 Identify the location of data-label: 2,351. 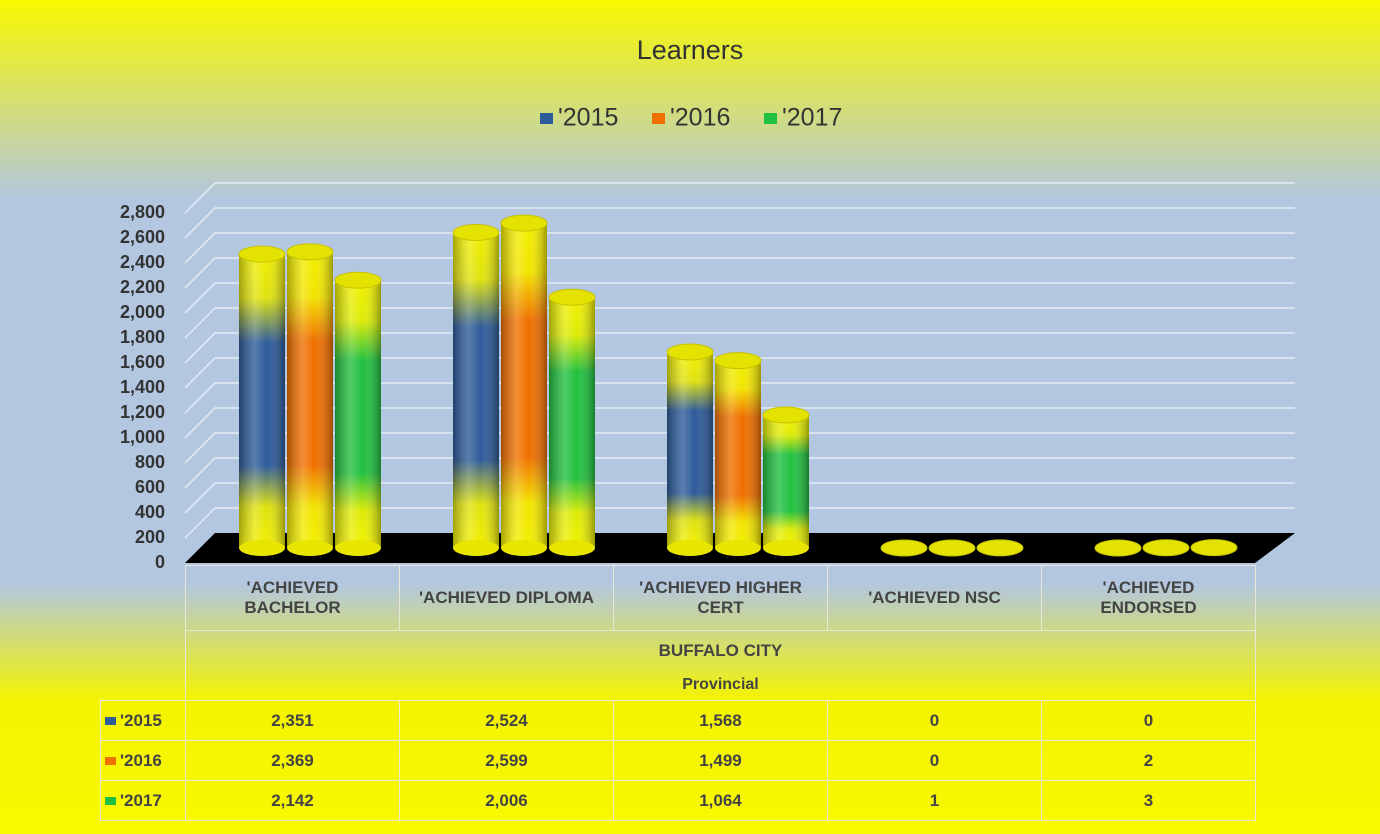
(292, 720).